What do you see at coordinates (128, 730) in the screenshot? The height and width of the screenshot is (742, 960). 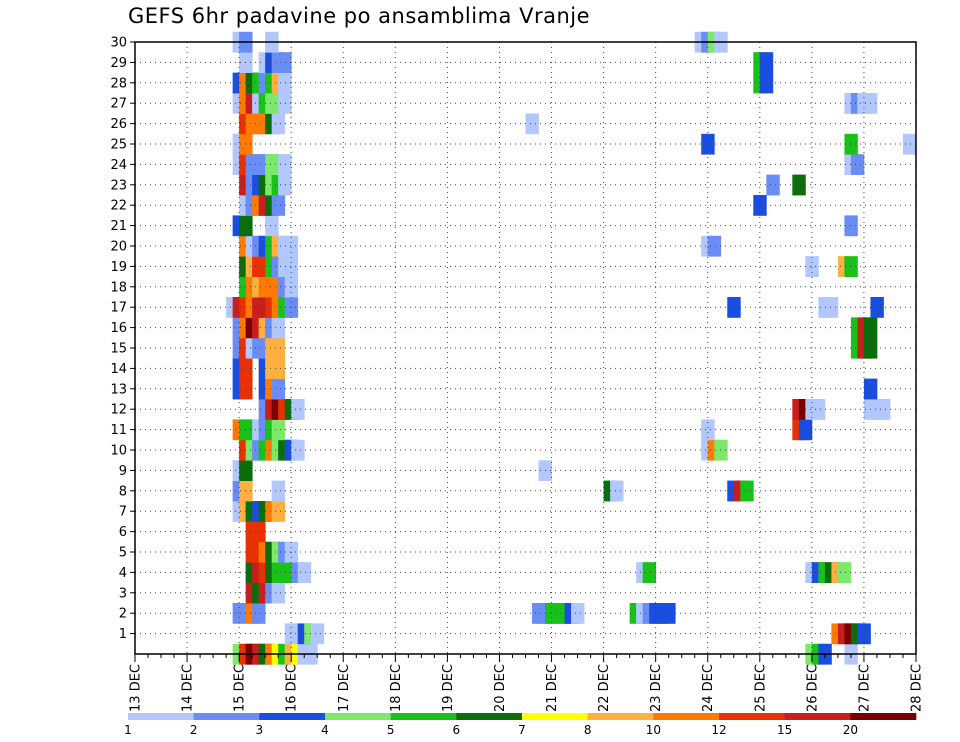 I see `colorbar-label: 1` at bounding box center [128, 730].